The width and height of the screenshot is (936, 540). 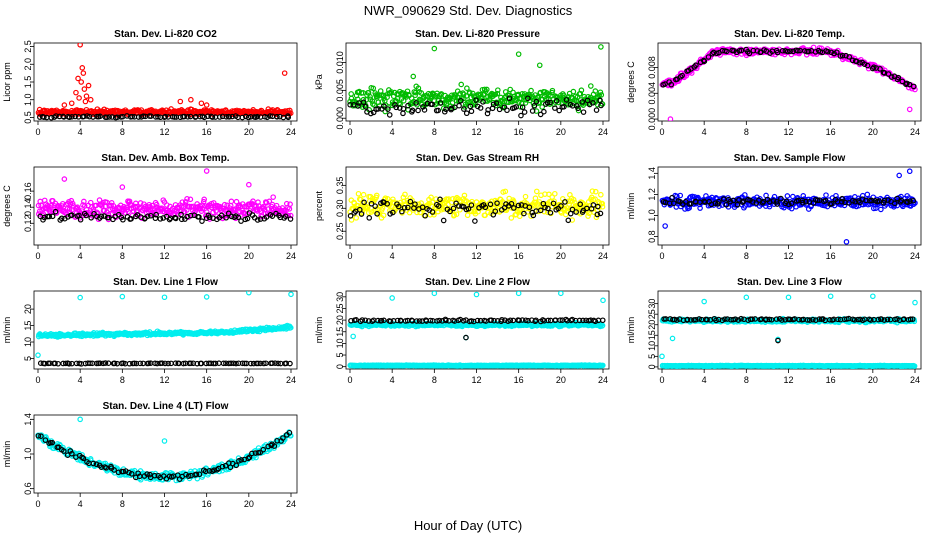 What do you see at coordinates (340, 366) in the screenshot?
I see `y-tick-label: 0` at bounding box center [340, 366].